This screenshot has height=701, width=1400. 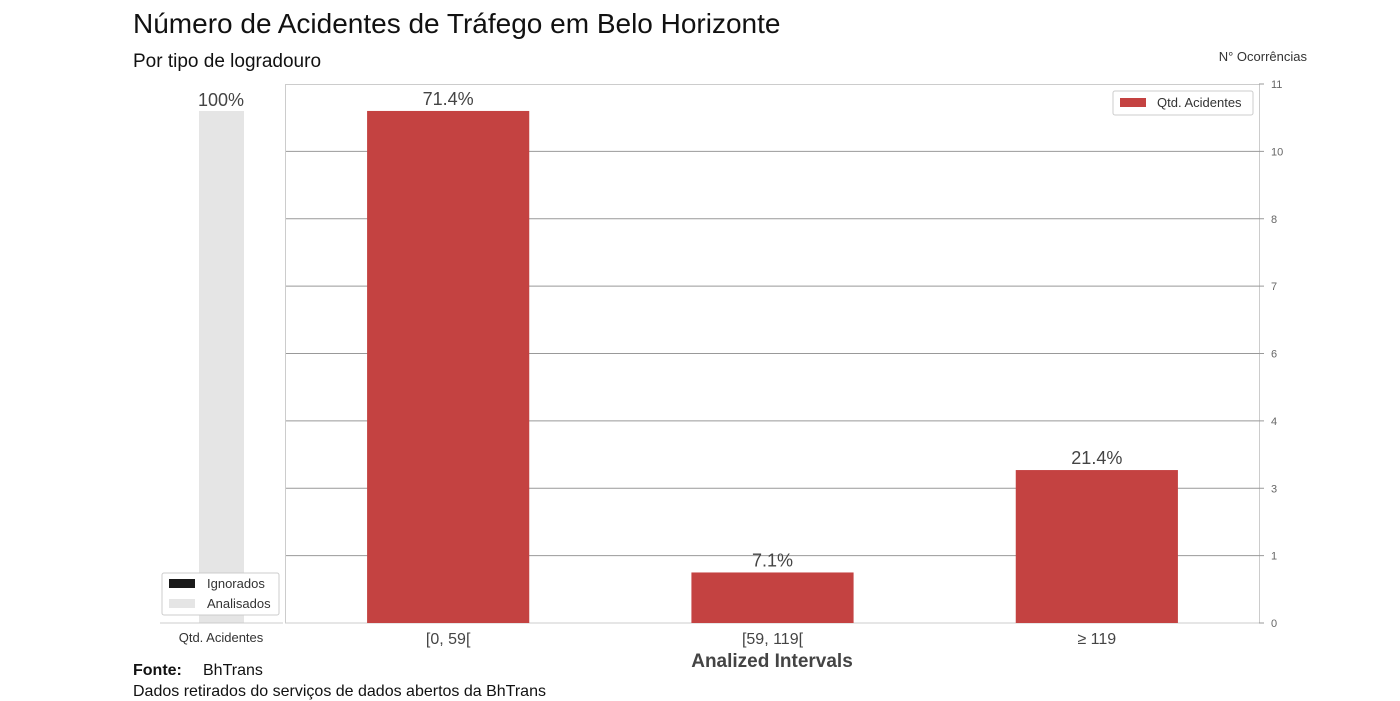 I want to click on coverage-data-label: 100%, so click(x=221, y=100).